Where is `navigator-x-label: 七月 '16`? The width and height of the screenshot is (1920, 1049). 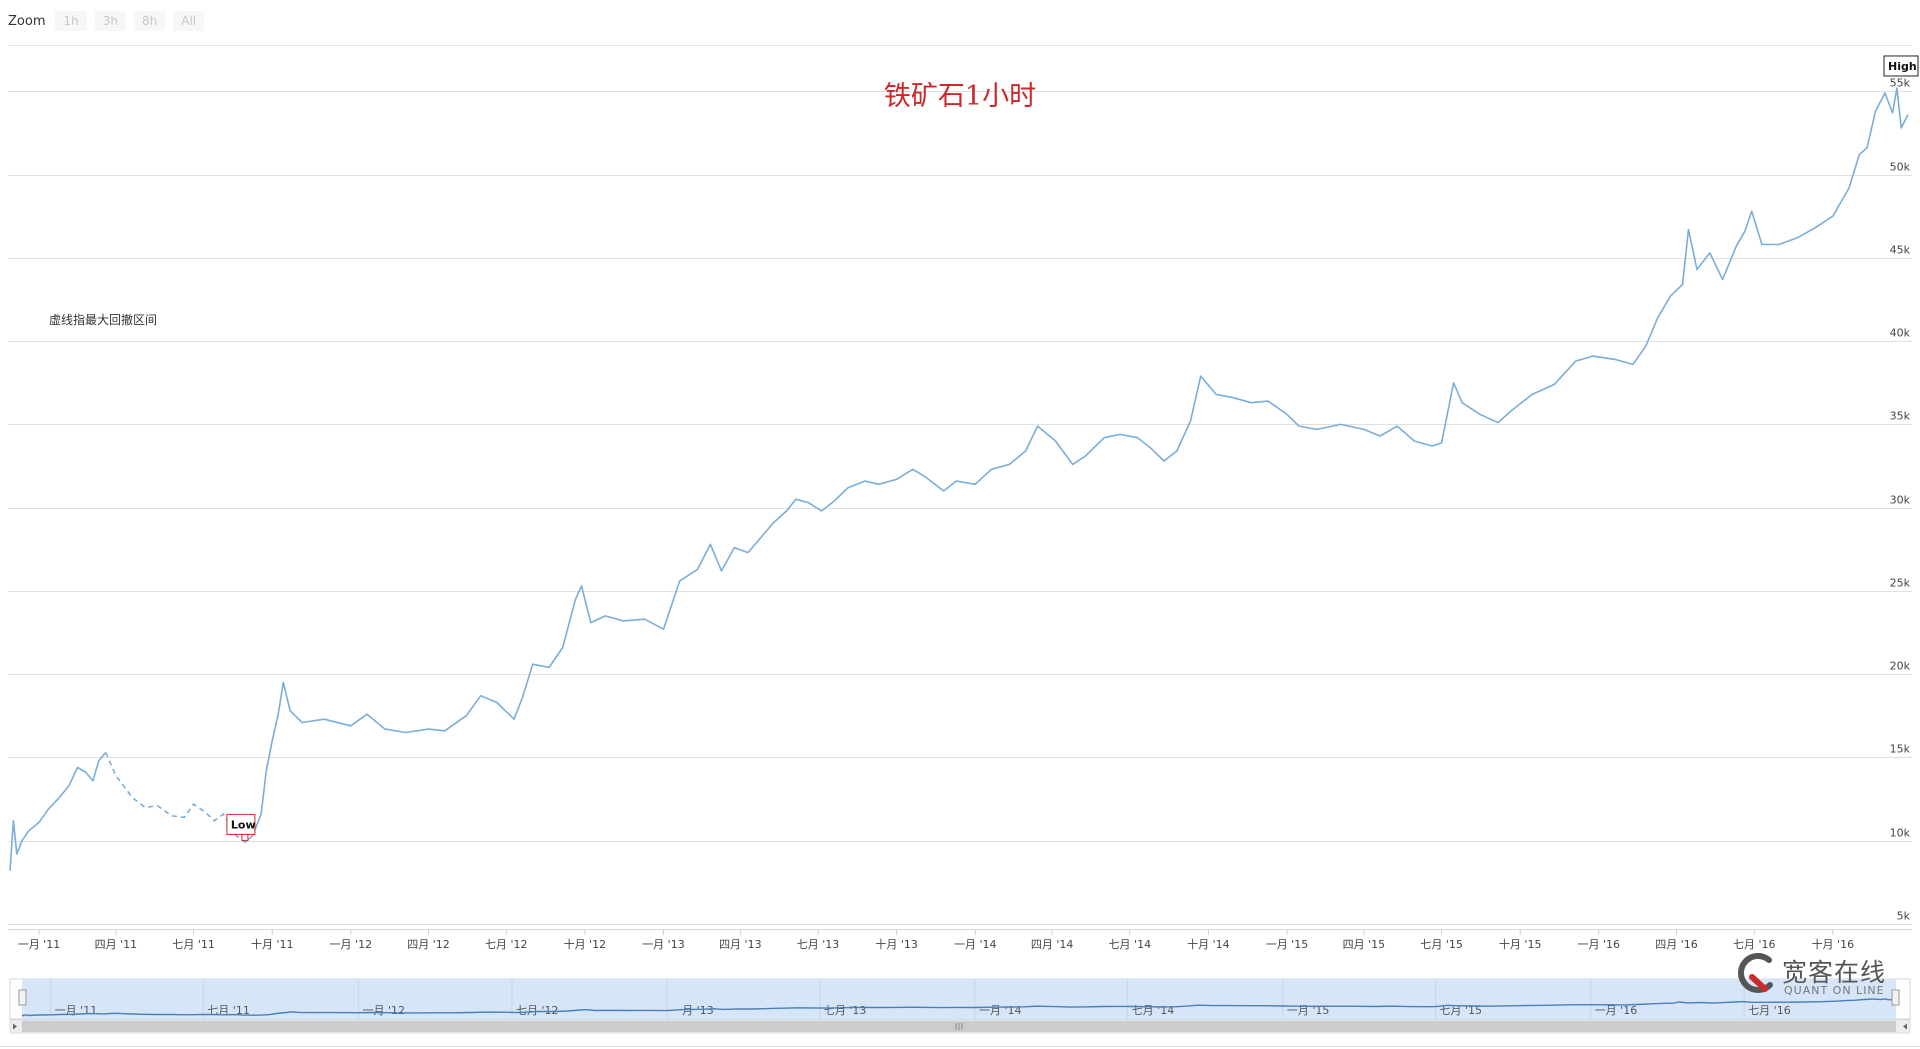 navigator-x-label: 七月 '16 is located at coordinates (1769, 1010).